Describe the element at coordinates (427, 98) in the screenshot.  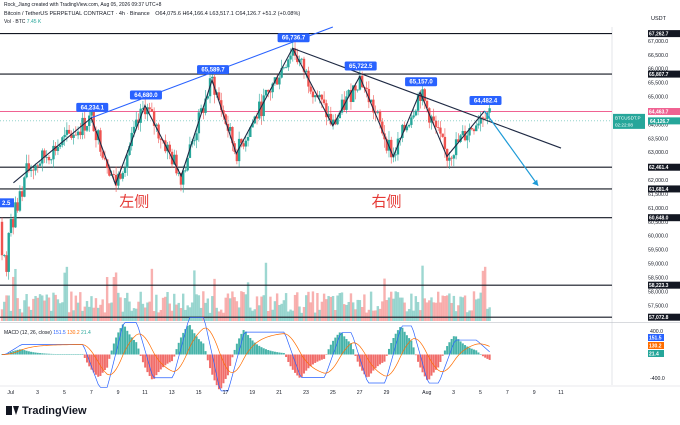
I see `falling-trendline` at that location.